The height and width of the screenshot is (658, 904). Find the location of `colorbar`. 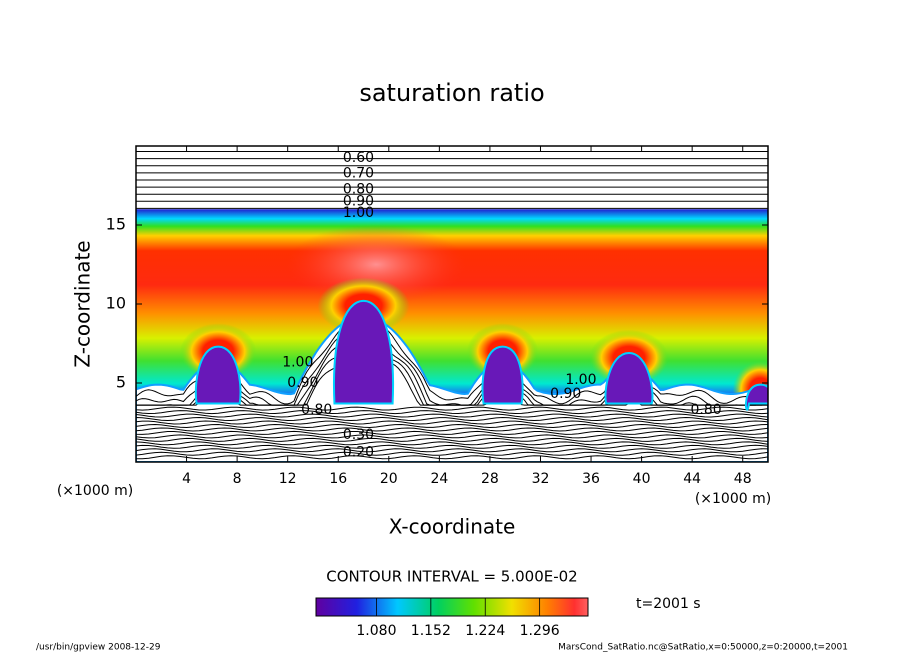

colorbar is located at coordinates (452, 607).